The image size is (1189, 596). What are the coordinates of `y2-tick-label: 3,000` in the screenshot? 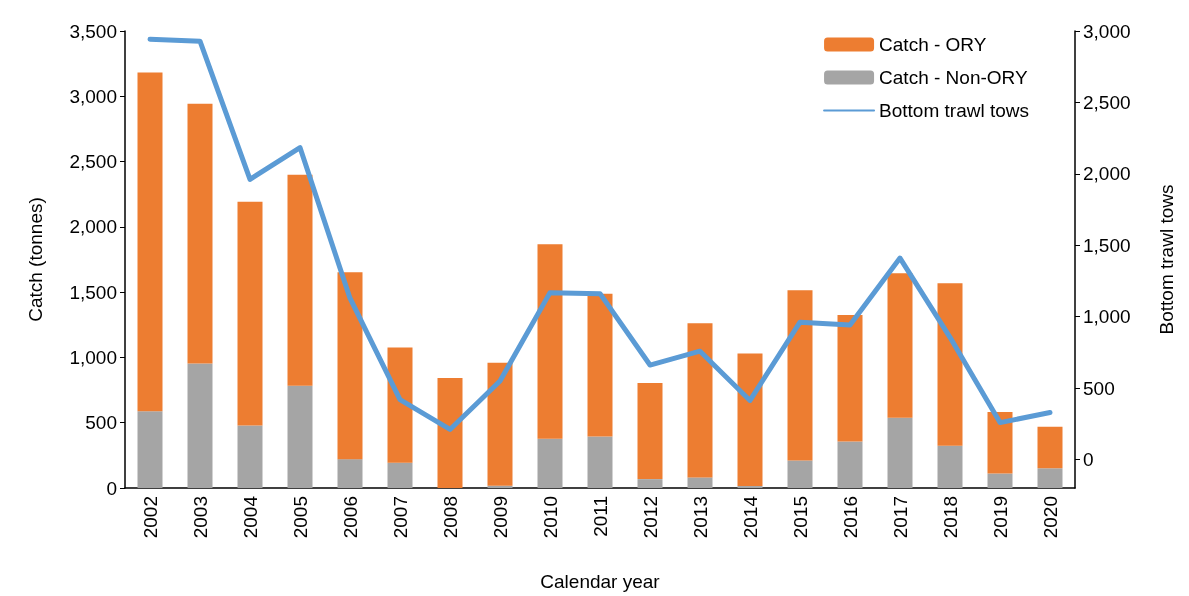 It's located at (1107, 31).